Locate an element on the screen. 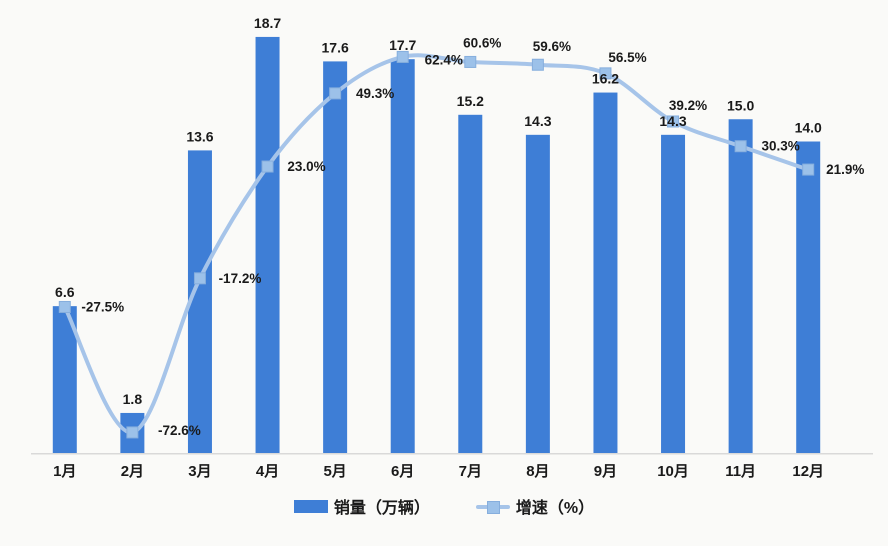 This screenshot has width=888, height=546. growth-value-label: 60.6% is located at coordinates (482, 42).